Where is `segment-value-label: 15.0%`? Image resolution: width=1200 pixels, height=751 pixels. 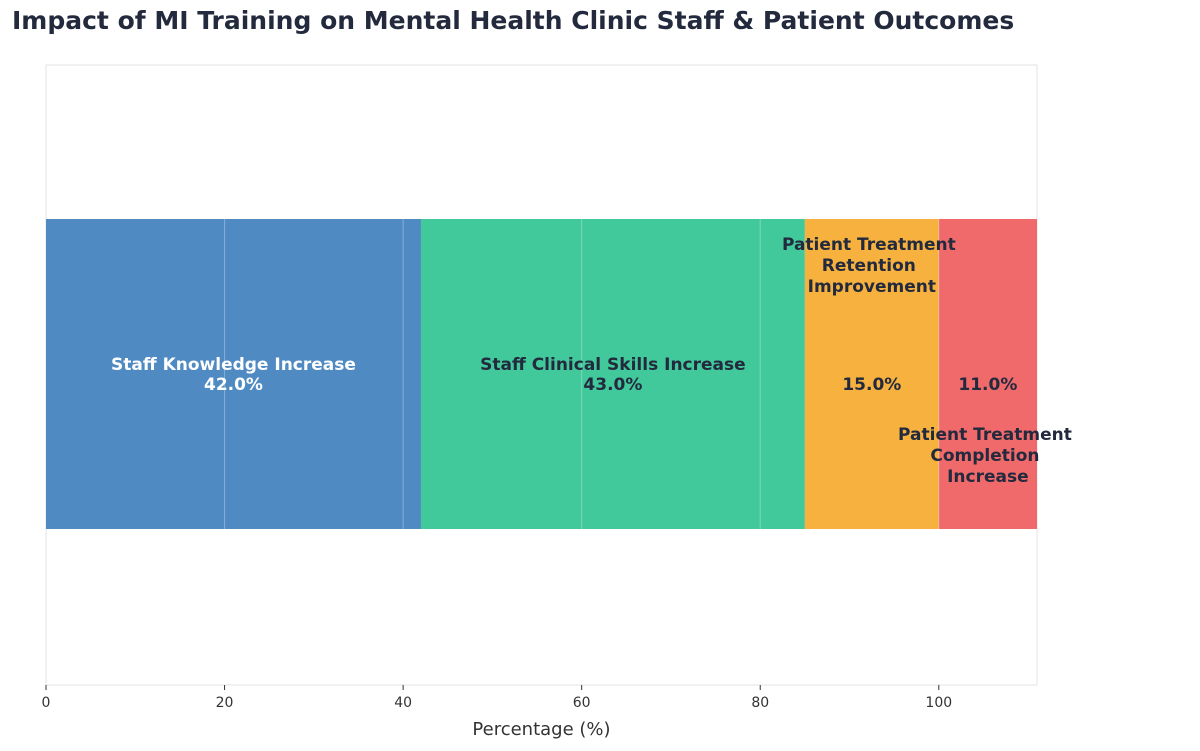
segment-value-label: 15.0% is located at coordinates (871, 385).